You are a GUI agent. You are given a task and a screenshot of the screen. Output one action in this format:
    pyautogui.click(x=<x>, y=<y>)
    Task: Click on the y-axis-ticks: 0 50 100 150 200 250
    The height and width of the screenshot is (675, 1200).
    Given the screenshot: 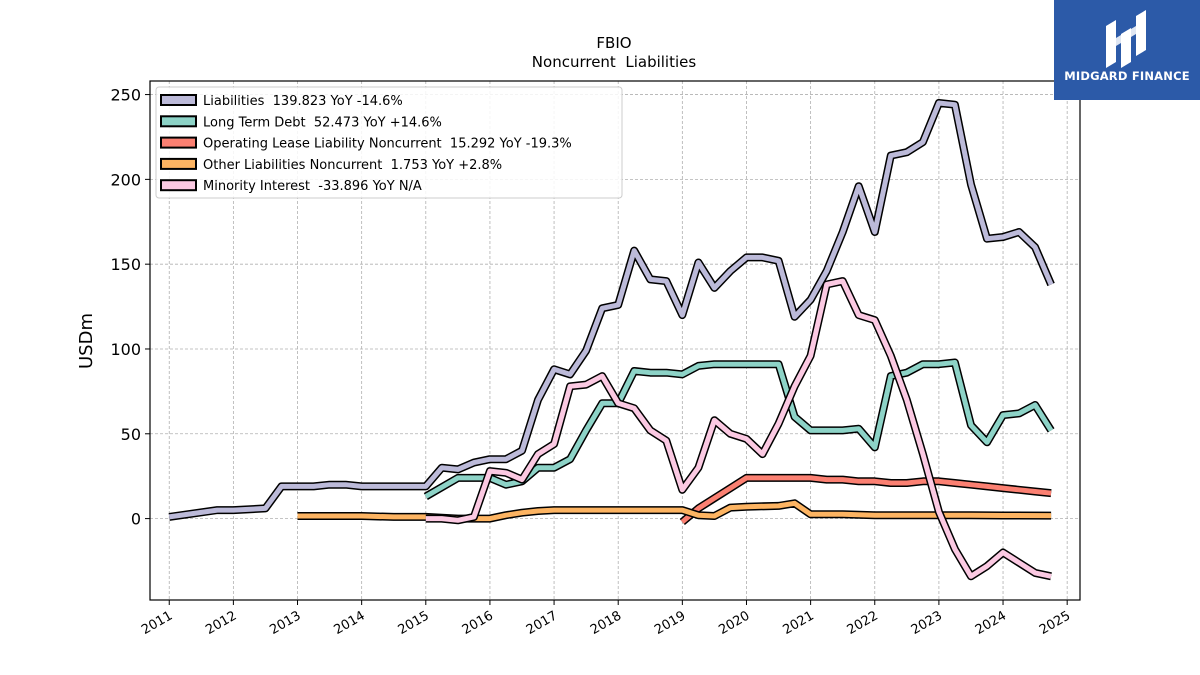 What is the action you would take?
    pyautogui.click(x=130, y=307)
    